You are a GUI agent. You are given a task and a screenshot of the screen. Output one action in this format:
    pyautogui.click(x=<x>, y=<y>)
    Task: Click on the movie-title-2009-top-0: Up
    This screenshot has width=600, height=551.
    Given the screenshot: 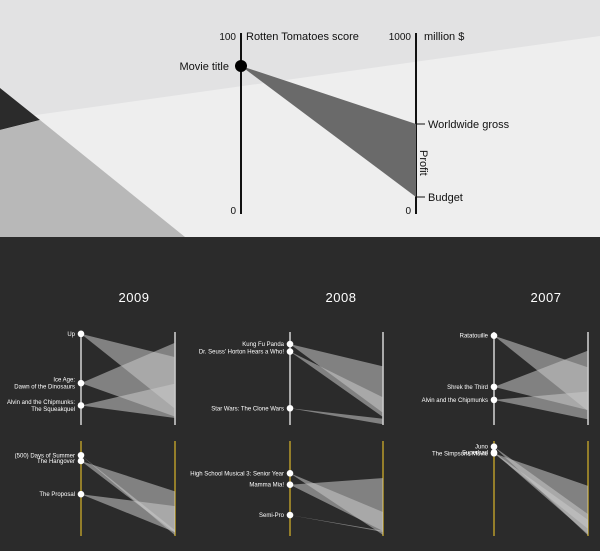 What is the action you would take?
    pyautogui.click(x=71, y=335)
    